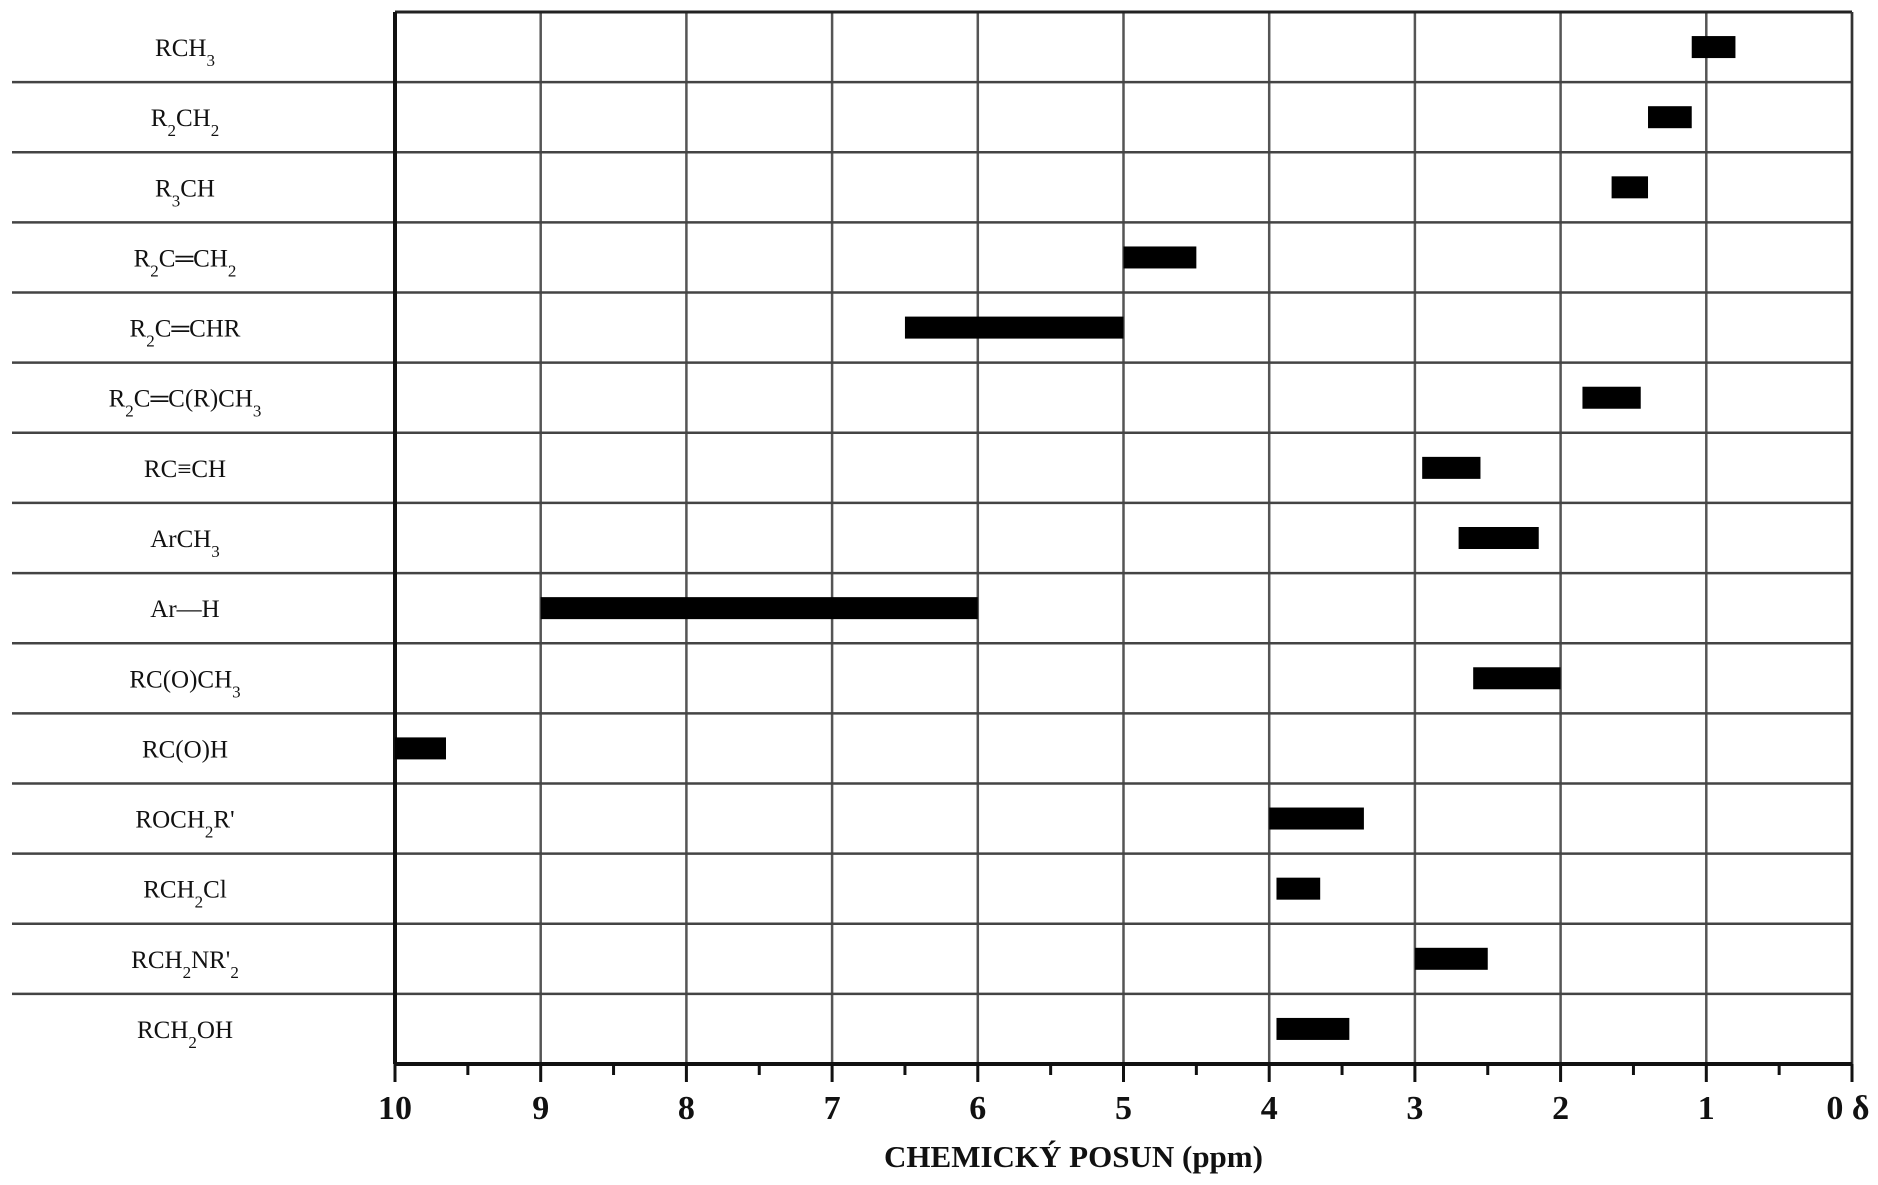  Describe the element at coordinates (185, 469) in the screenshot. I see `row-label: RC≡CH` at that location.